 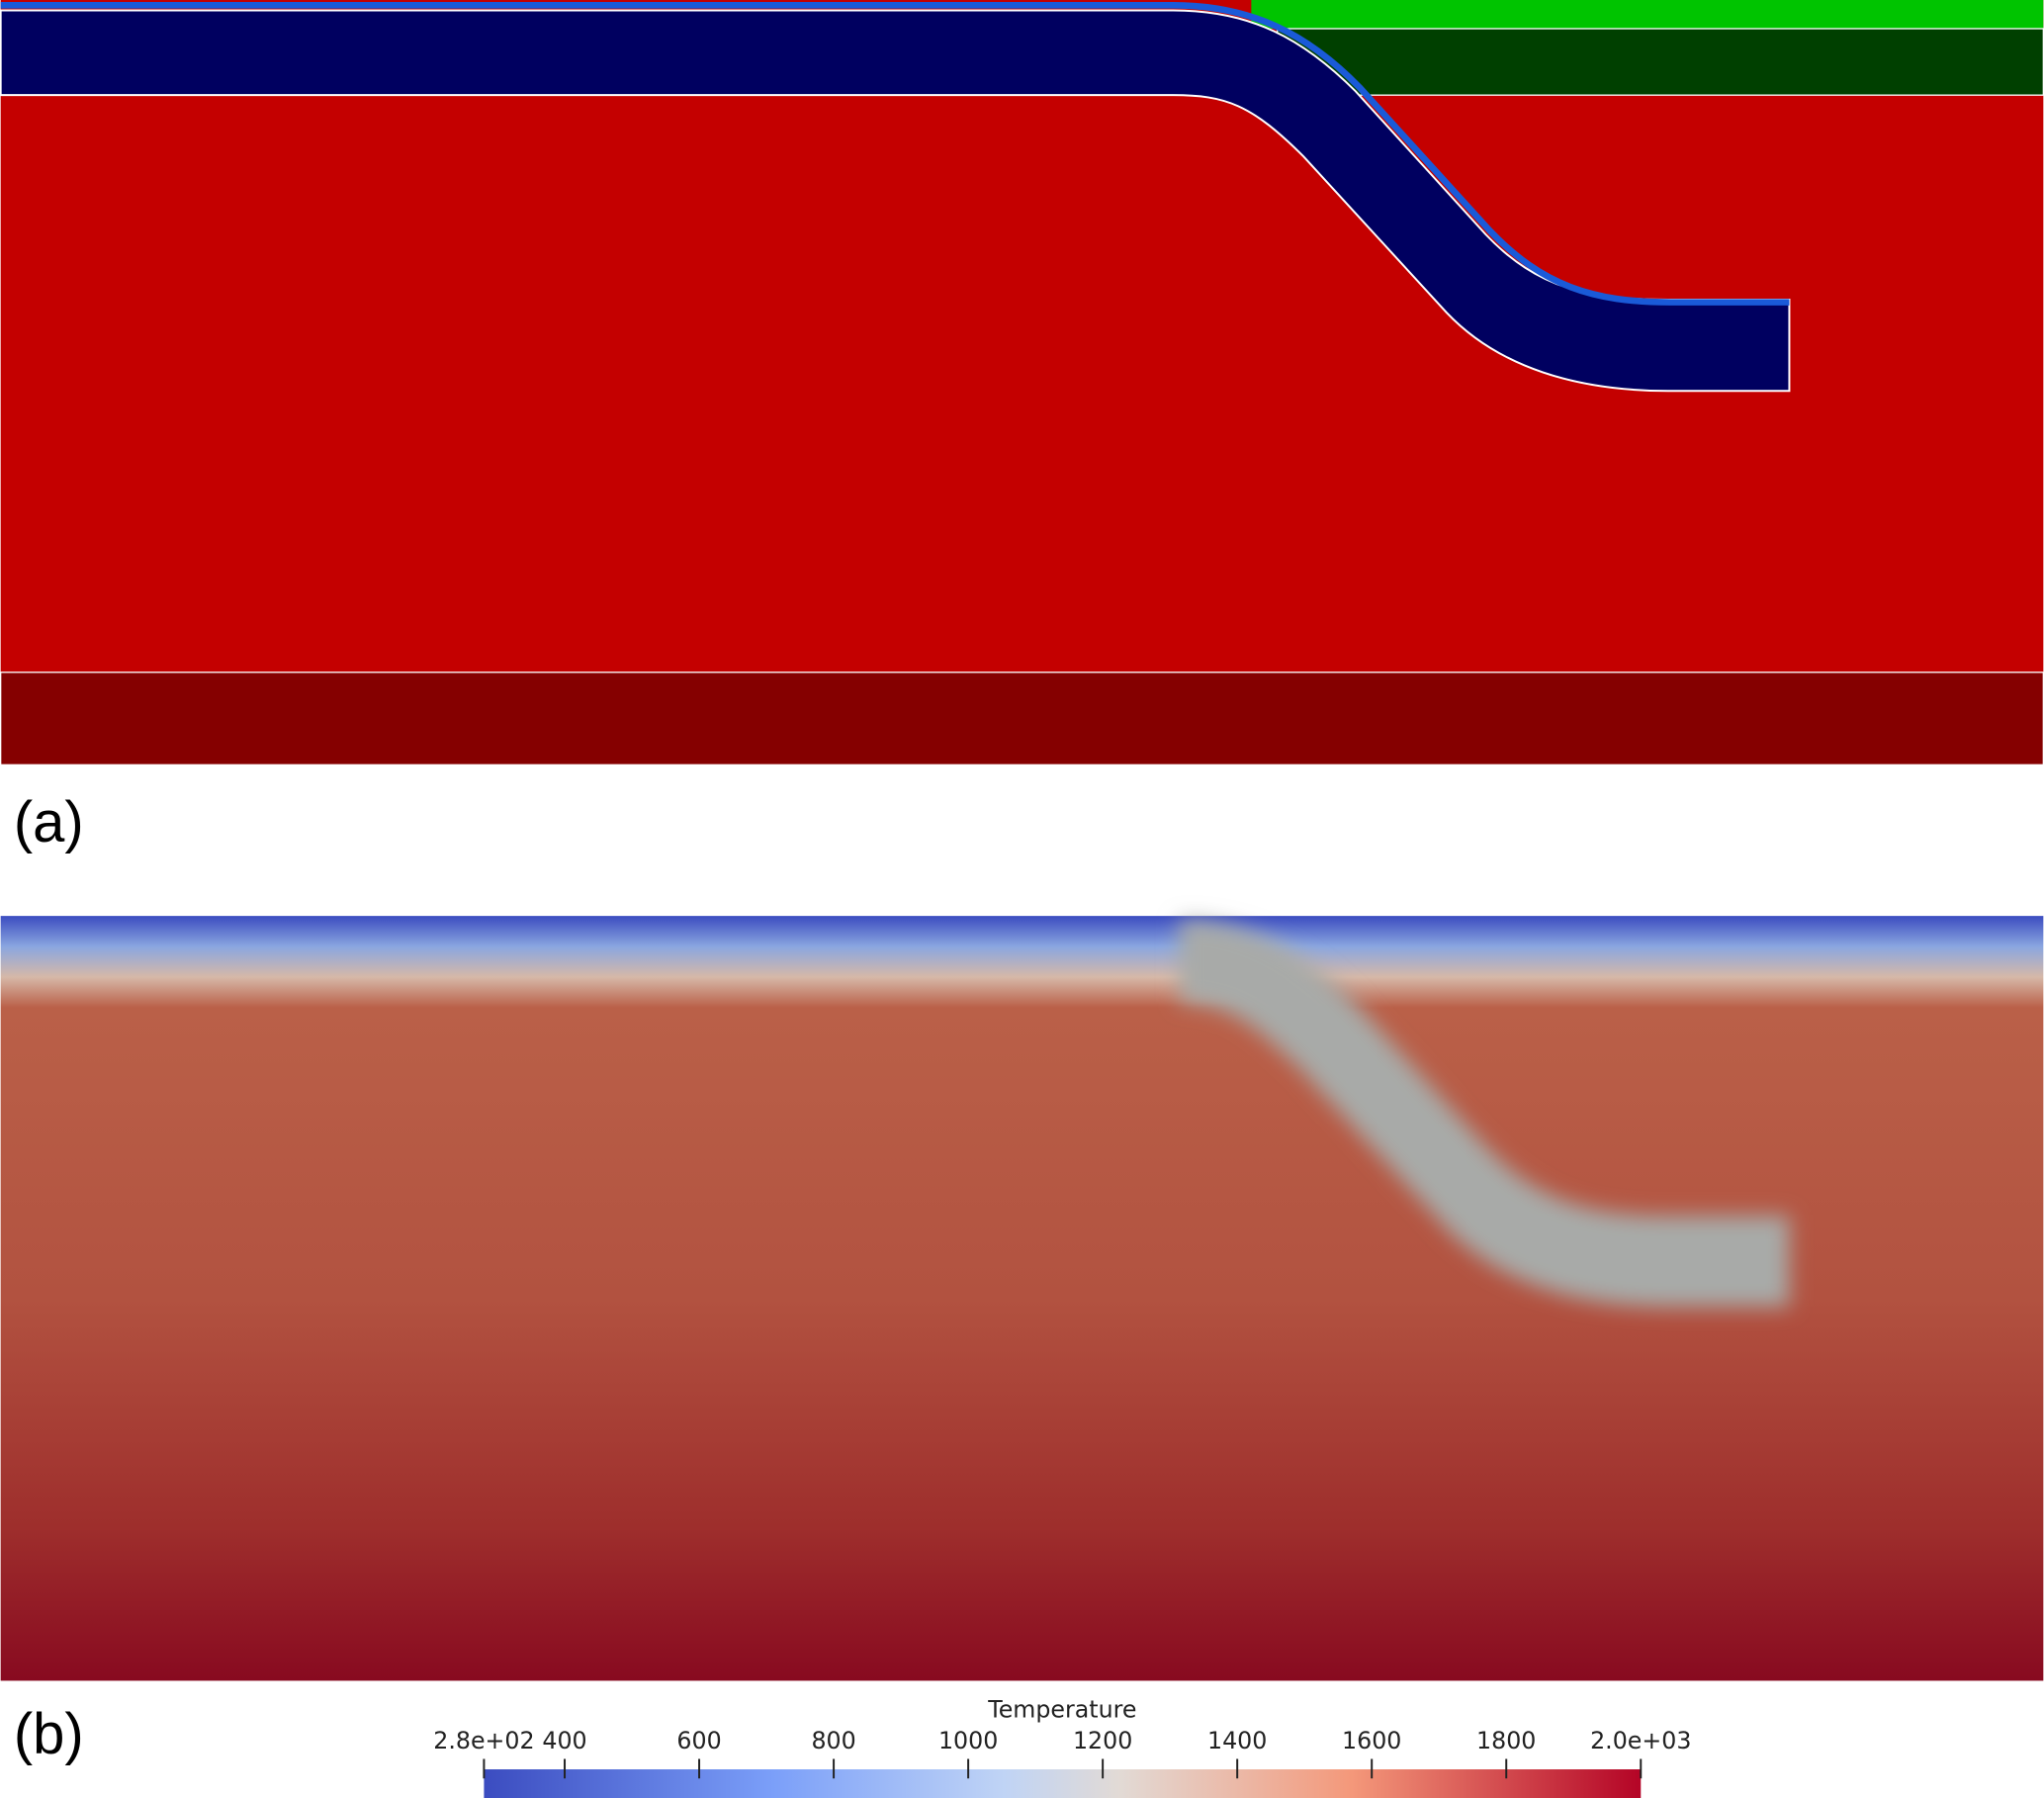 What do you see at coordinates (1660, 62) in the screenshot?
I see `lower-crust` at bounding box center [1660, 62].